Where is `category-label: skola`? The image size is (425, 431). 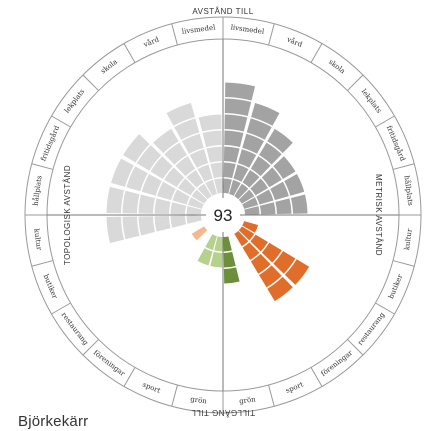 category-label: skola is located at coordinates (109, 67).